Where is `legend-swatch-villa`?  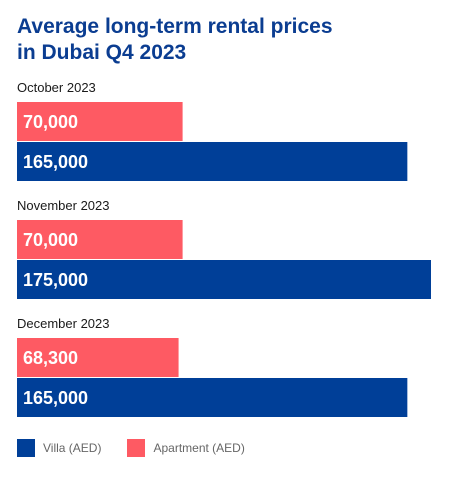 legend-swatch-villa is located at coordinates (26, 448).